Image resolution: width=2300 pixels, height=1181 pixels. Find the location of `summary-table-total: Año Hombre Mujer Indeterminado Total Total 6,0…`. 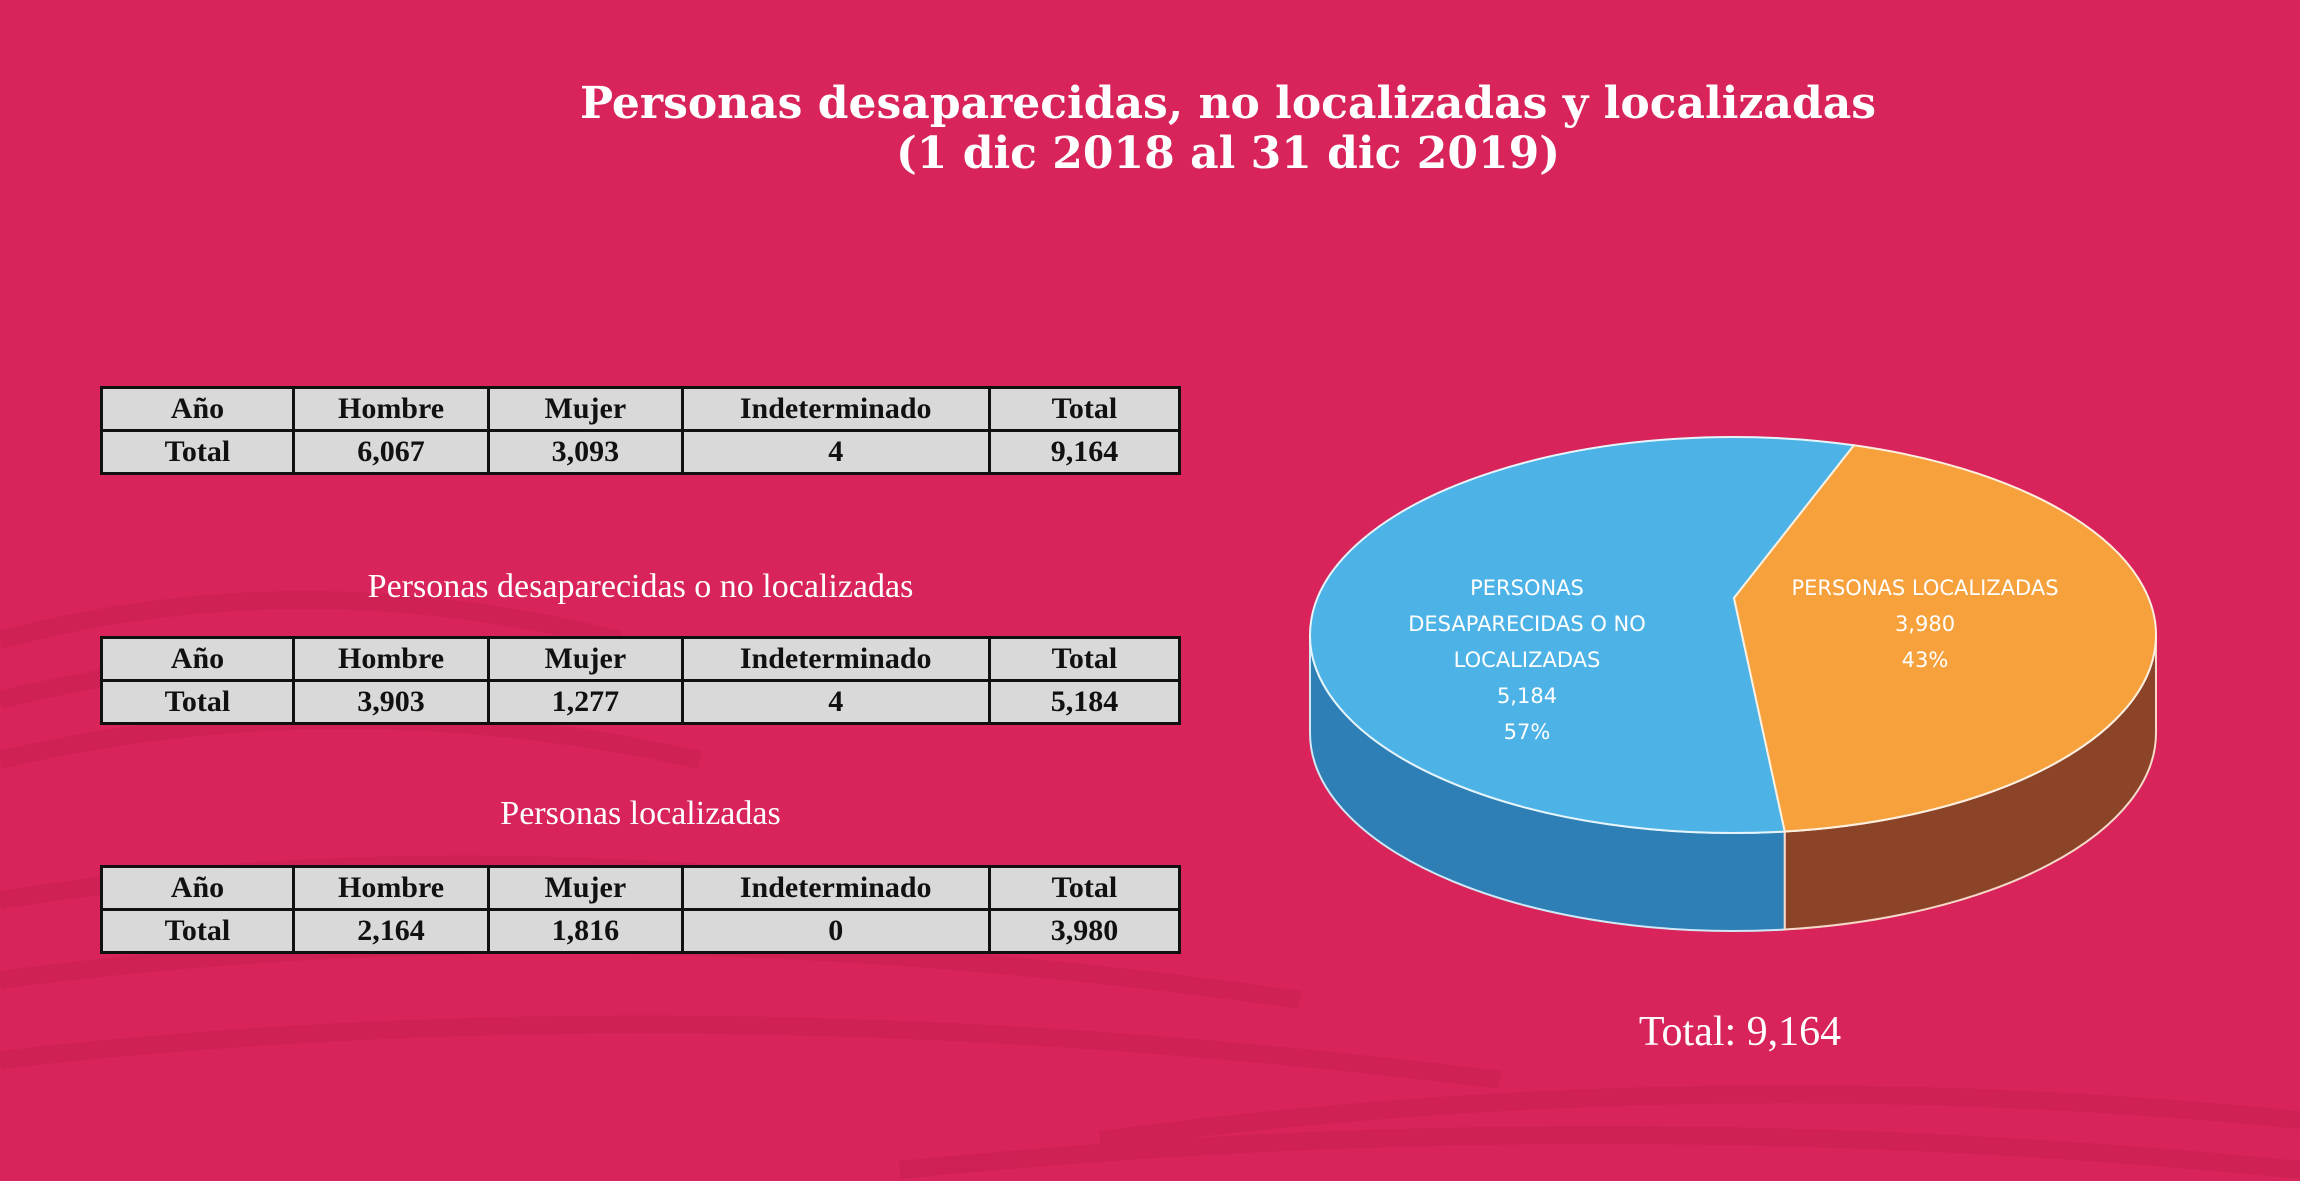

summary-table-total: Año Hombre Mujer Indeterminado Total Total 6,0… is located at coordinates (641, 430).